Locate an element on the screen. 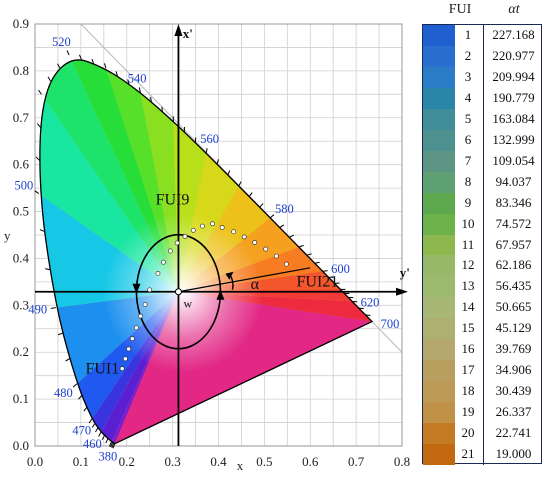 This screenshot has height=477, width=550. alpha-value: 209.994 is located at coordinates (513, 77).